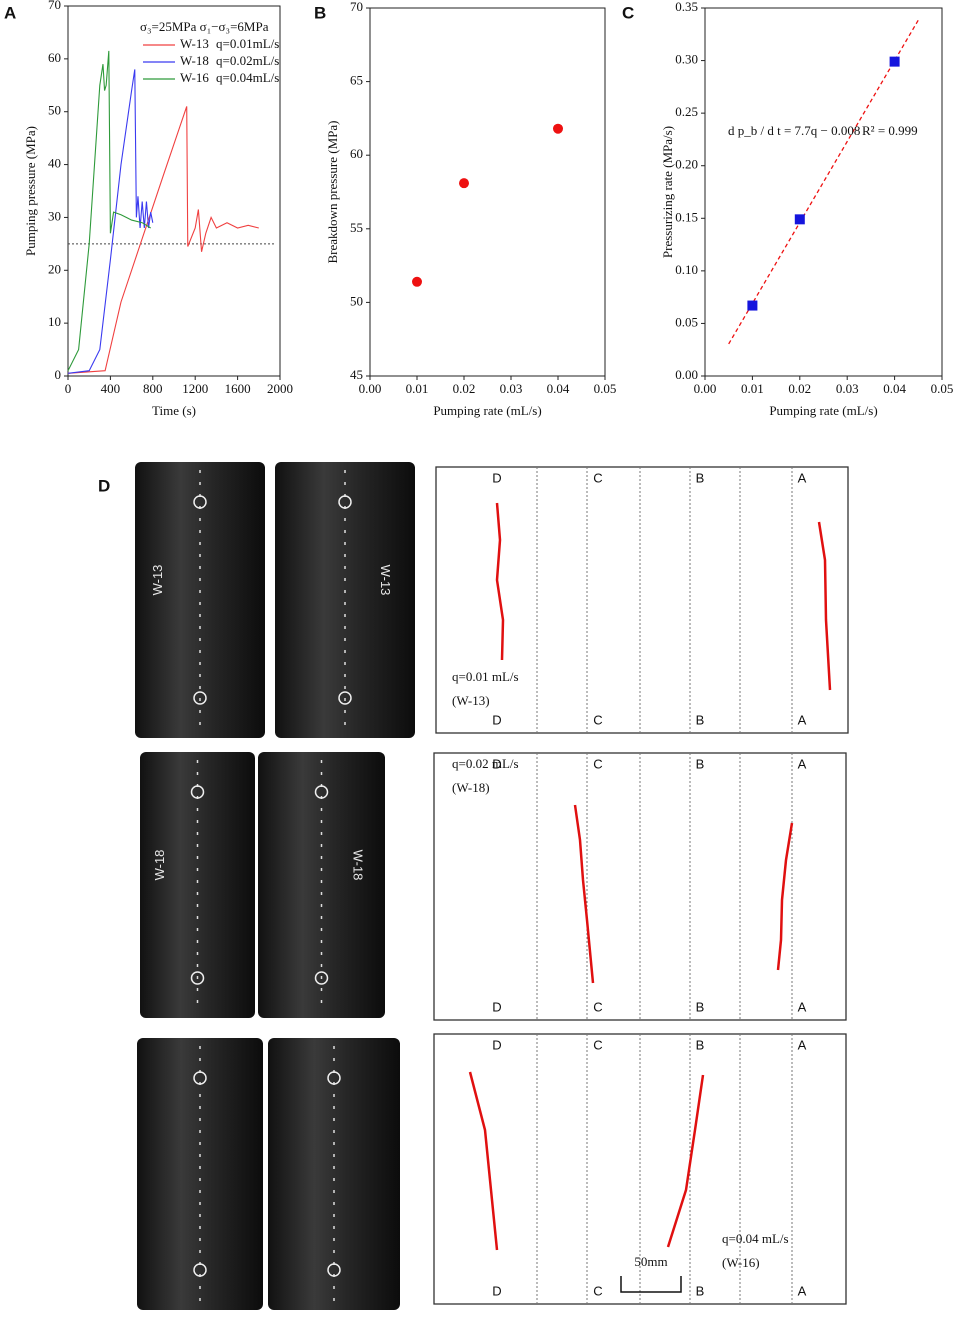 This screenshot has height=1319, width=962. Describe the element at coordinates (247, 60) in the screenshot. I see `legend-label: q=0.02mL/s` at that location.